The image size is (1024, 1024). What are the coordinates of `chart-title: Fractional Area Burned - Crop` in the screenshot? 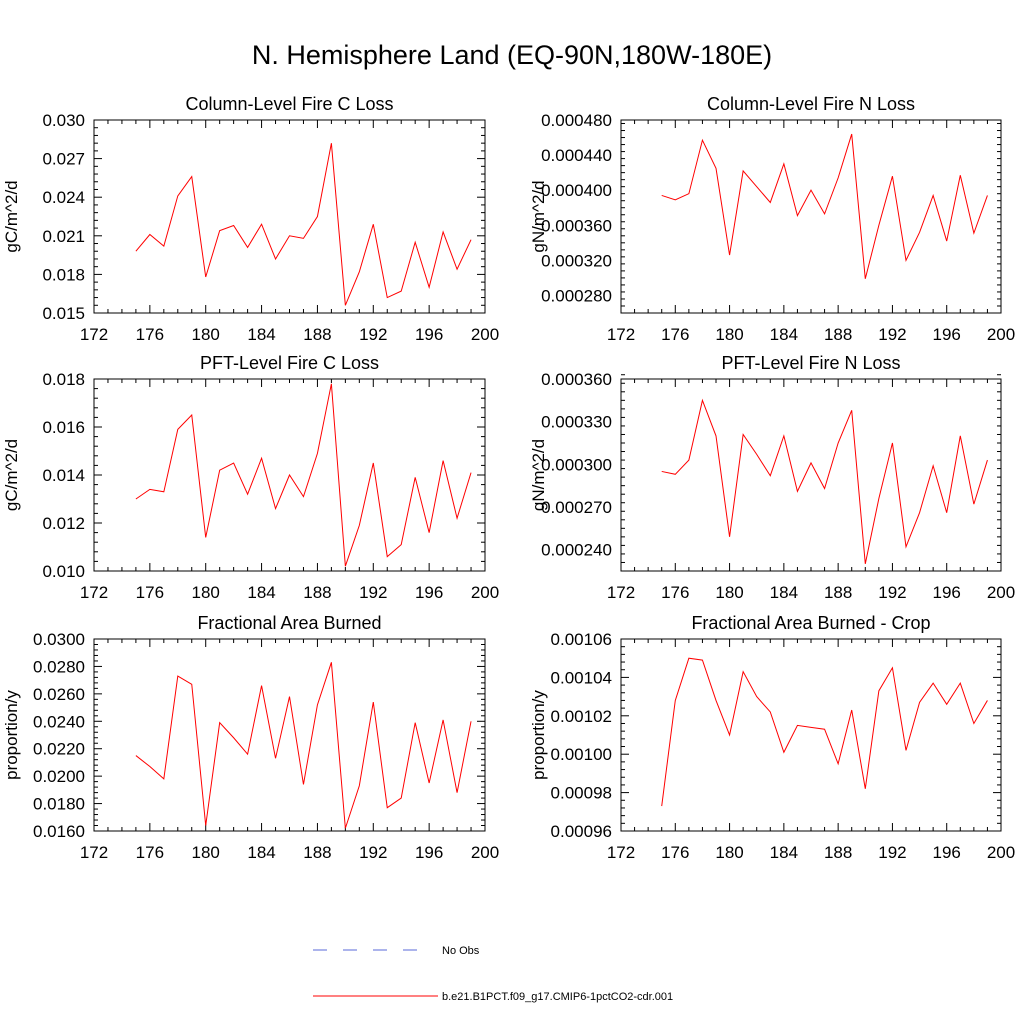 It's located at (810, 623).